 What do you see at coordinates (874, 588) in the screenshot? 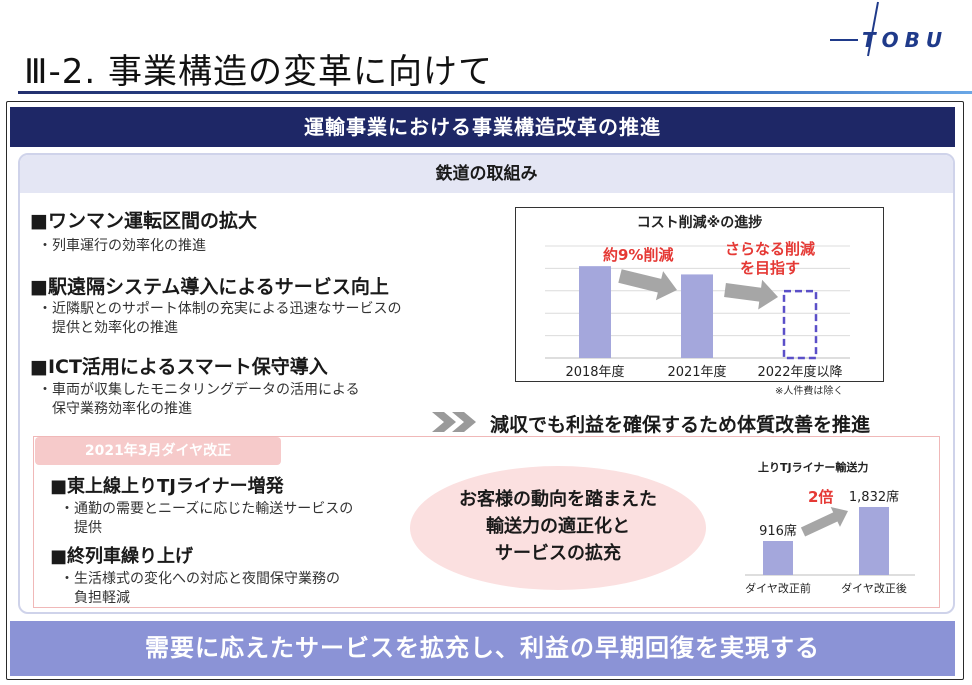
I see `tj-category-label: ダイヤ改正後` at bounding box center [874, 588].